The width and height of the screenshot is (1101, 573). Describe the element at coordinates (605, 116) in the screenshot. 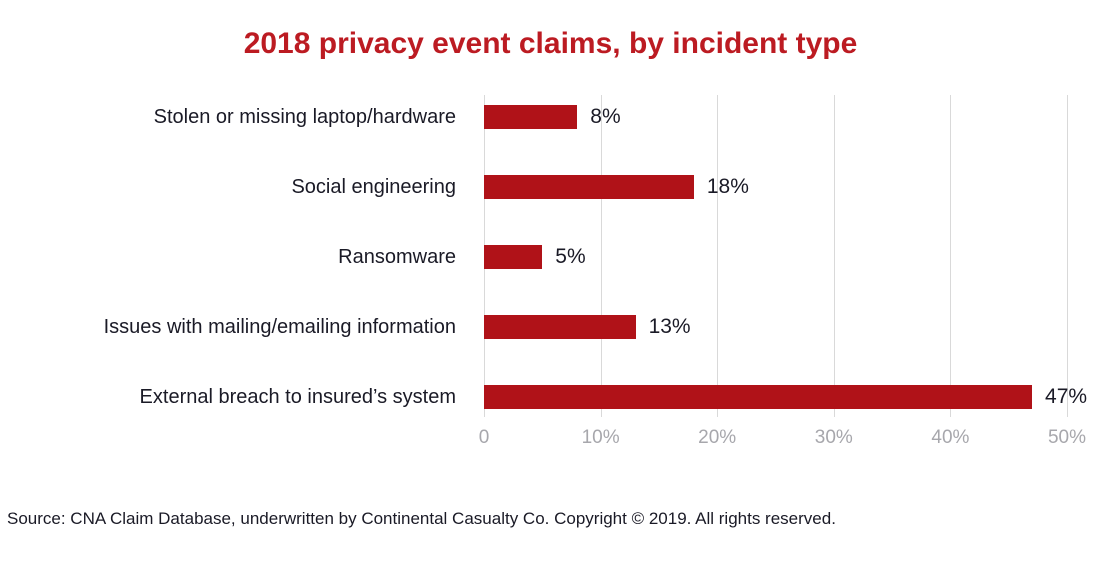

I see `value-label: 8%` at that location.